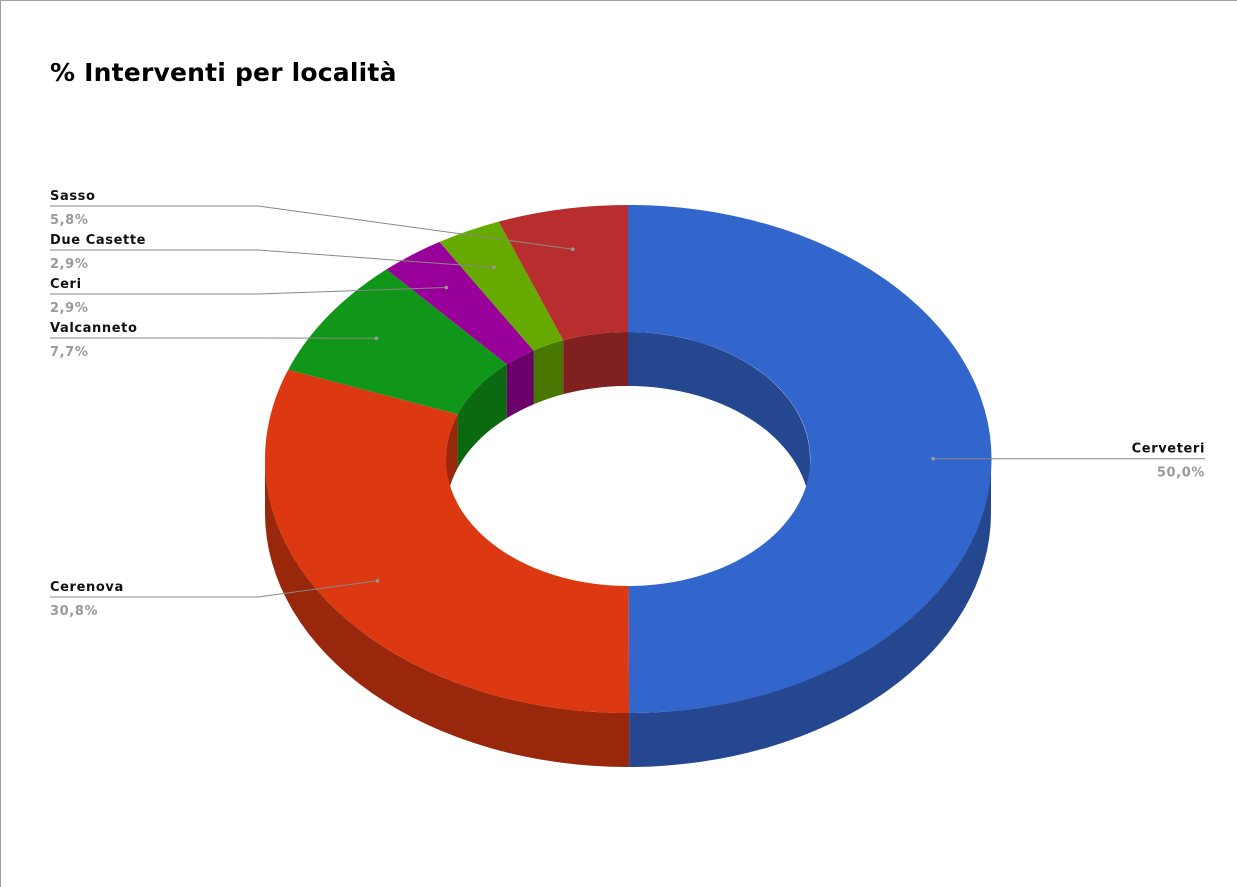 The height and width of the screenshot is (887, 1237). What do you see at coordinates (69, 352) in the screenshot?
I see `slice-label-value: 7,7%` at bounding box center [69, 352].